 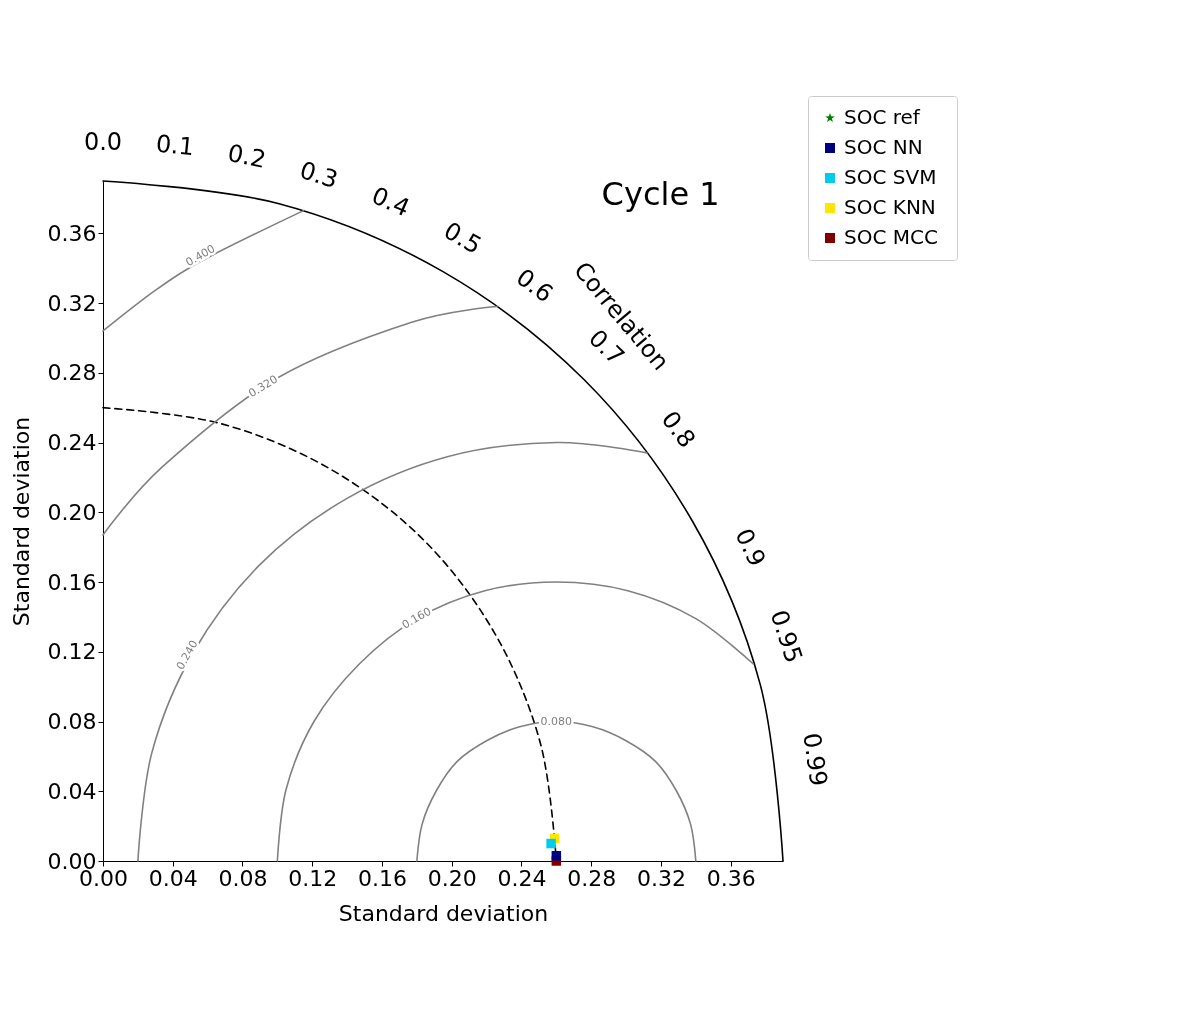 What do you see at coordinates (891, 237) in the screenshot?
I see `legend-label: SOC MCC` at bounding box center [891, 237].